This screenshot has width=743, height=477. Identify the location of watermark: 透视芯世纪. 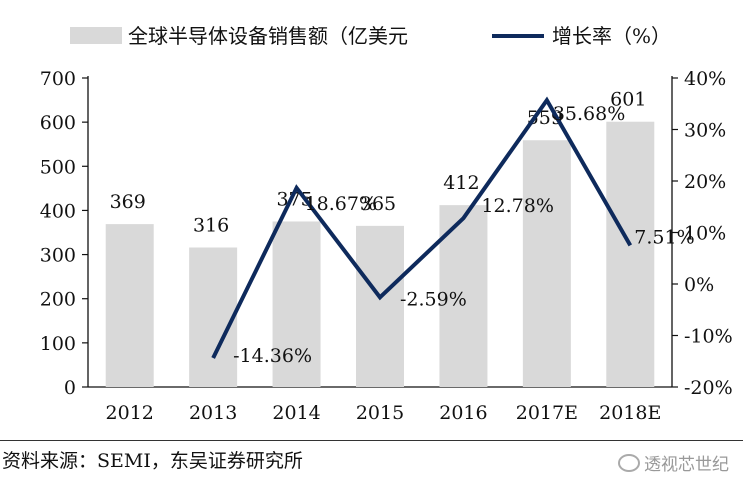
(673, 462).